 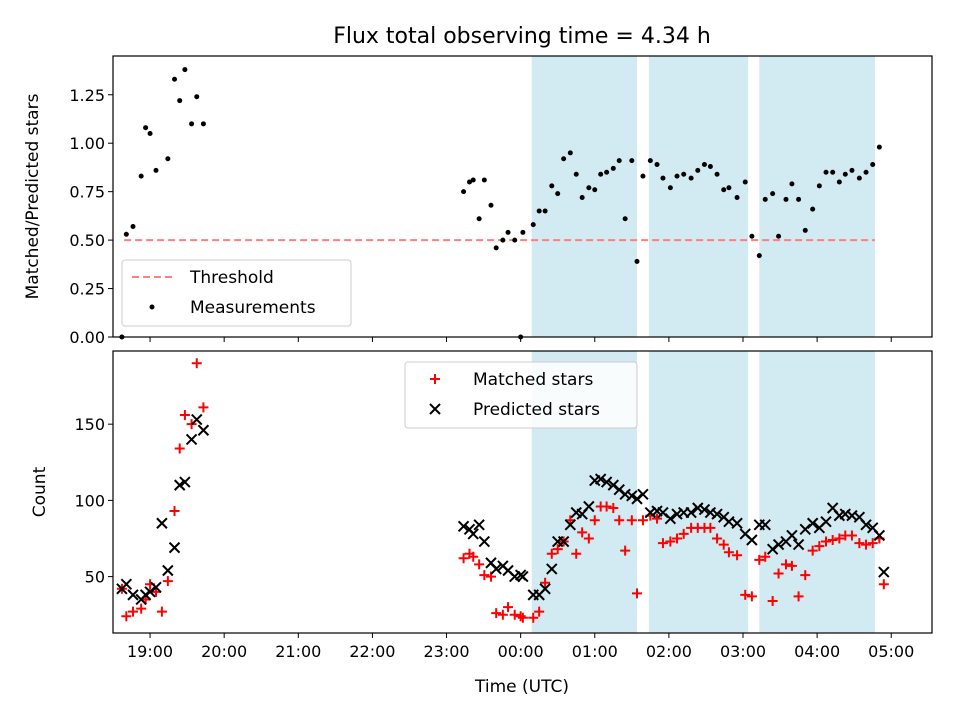 I want to click on chart-title: Flux total observing time = 4.34 h, so click(x=522, y=36).